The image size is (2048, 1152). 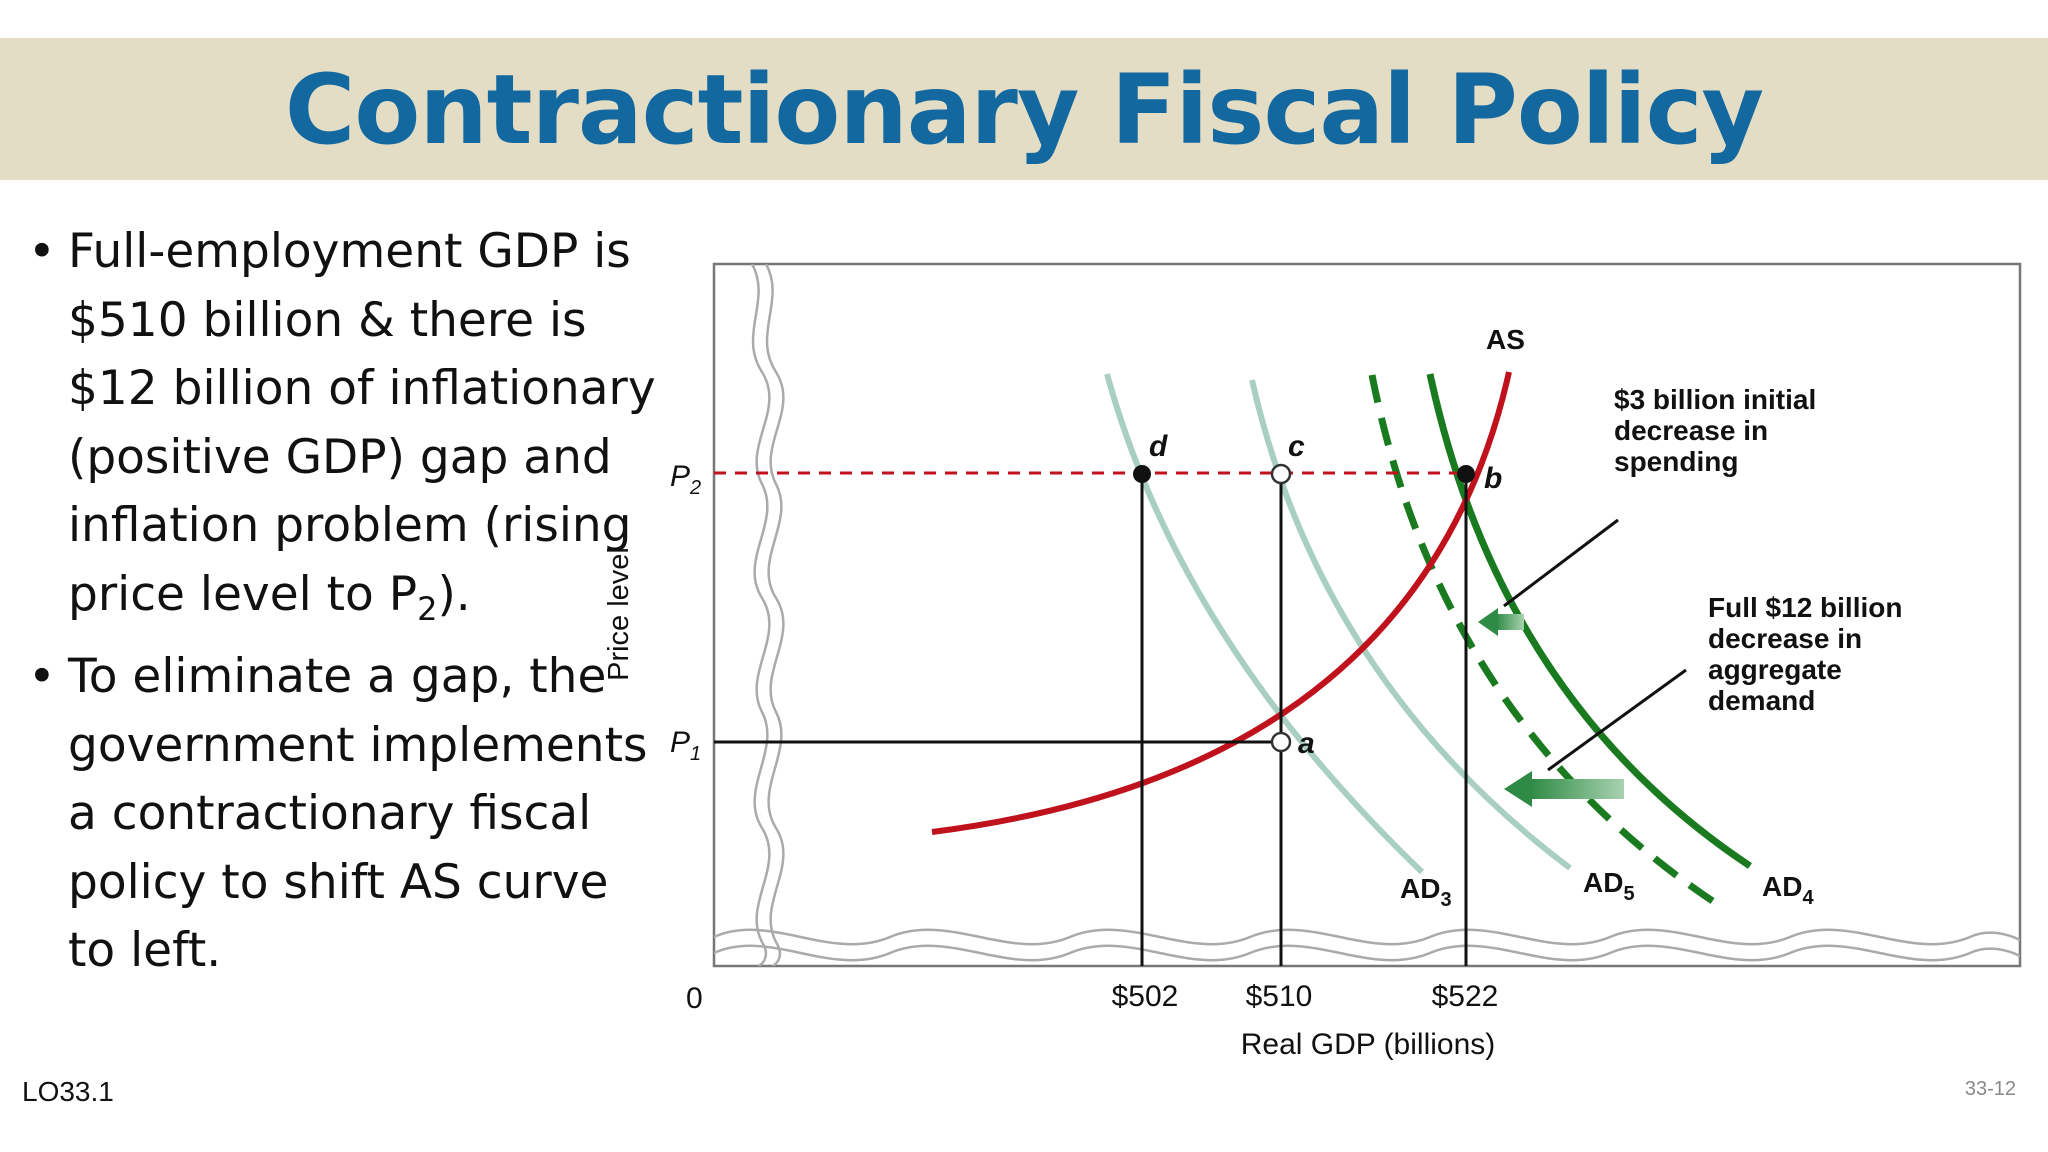 What do you see at coordinates (1306, 743) in the screenshot?
I see `point-a-label: a` at bounding box center [1306, 743].